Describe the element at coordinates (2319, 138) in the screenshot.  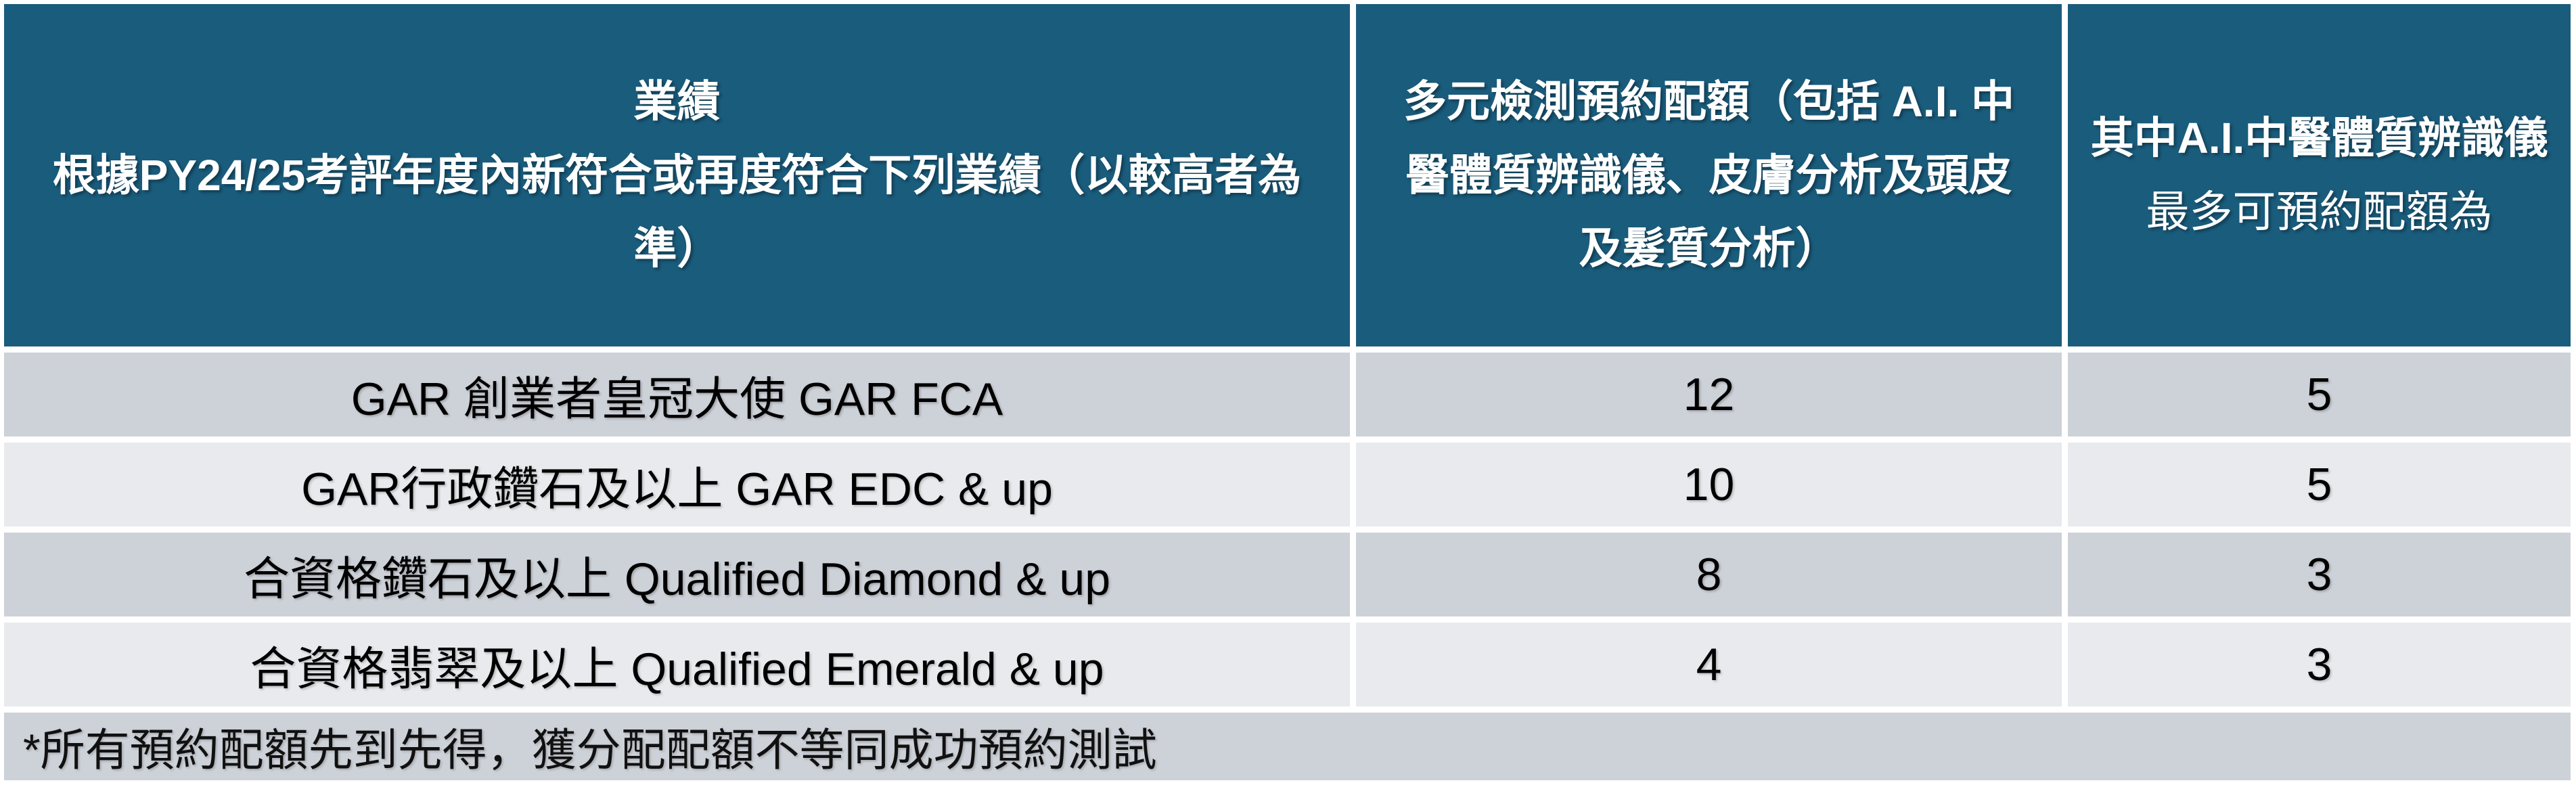
I see `header-ai-tcm-quota-bold: 其中A.I.中醫體質辨識儀` at that location.